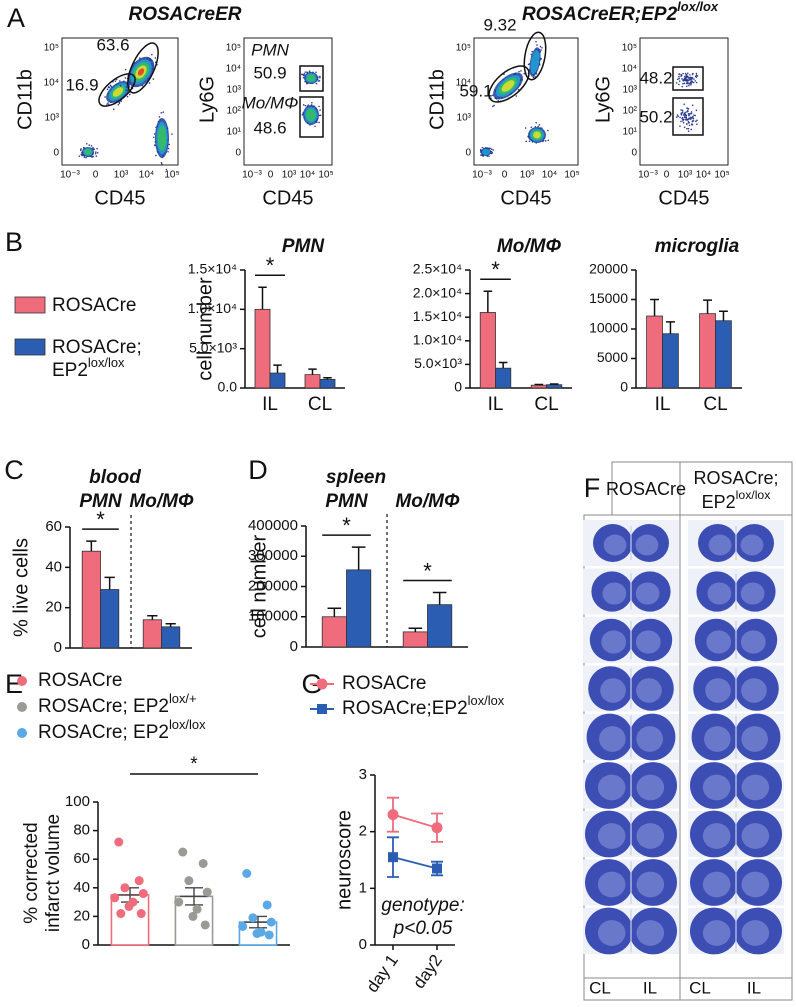 The height and width of the screenshot is (1007, 796). What do you see at coordinates (655, 116) in the screenshot?
I see `gate-value: 50.2` at bounding box center [655, 116].